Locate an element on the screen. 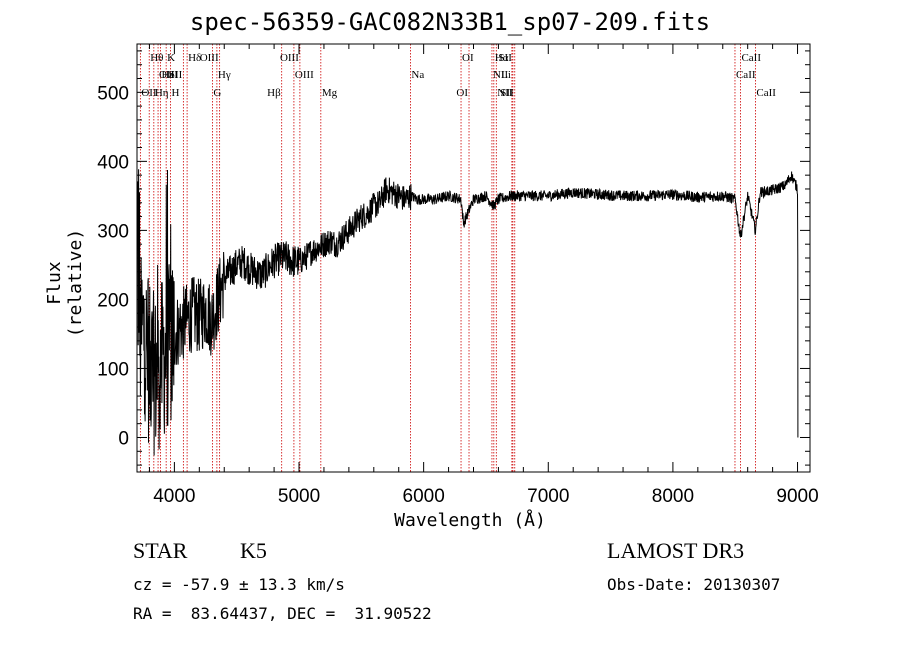  obs-date-text: Obs-Date: 20130307 is located at coordinates (694, 584).